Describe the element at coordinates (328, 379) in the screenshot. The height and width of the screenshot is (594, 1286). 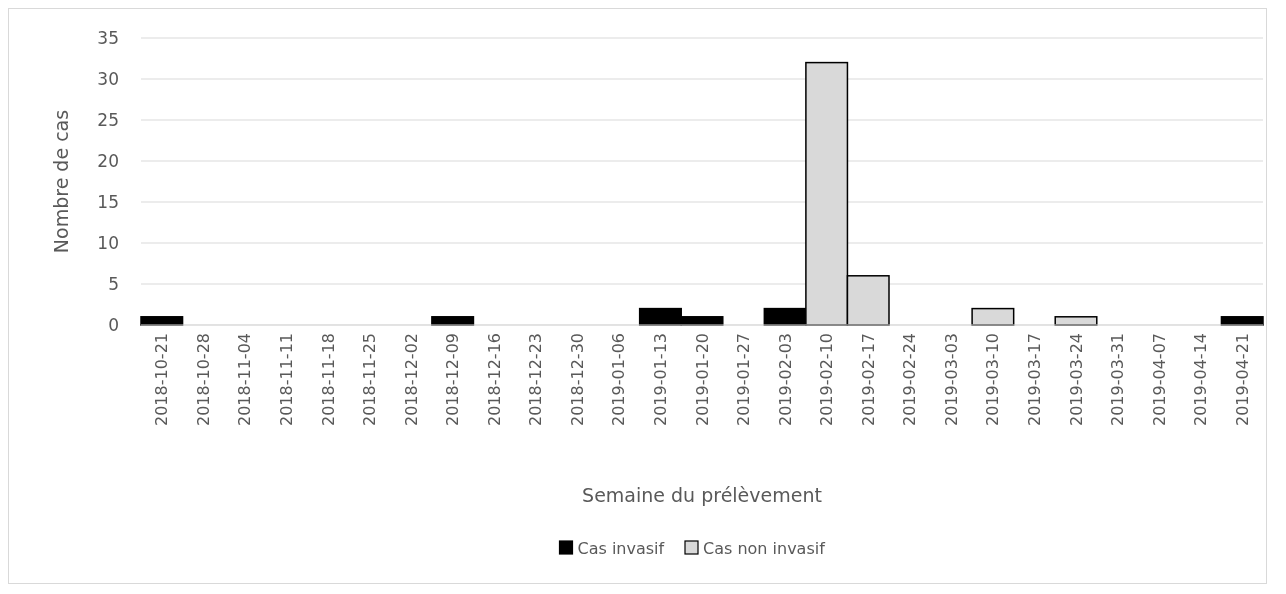
I see `x-tick-label: 2018-11-18` at that location.